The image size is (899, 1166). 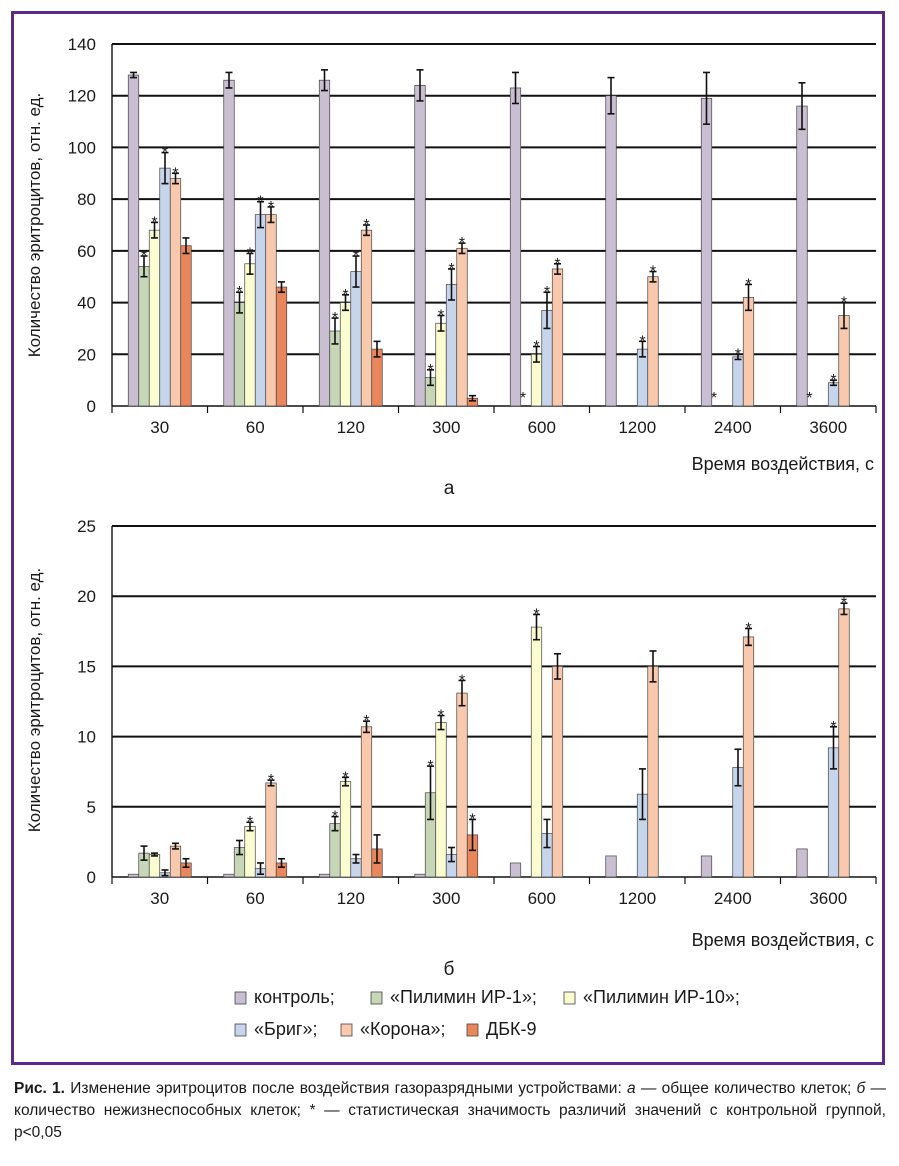 I want to click on p1-x-category-label: 60, so click(x=255, y=898).